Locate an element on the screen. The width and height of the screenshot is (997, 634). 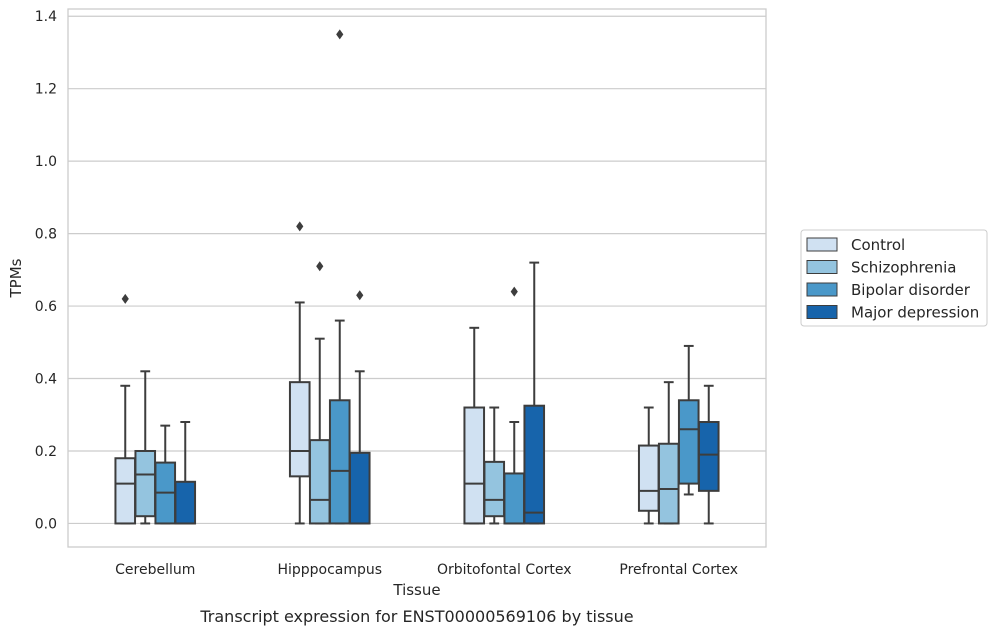
legend-item-control: Control is located at coordinates (855, 245).